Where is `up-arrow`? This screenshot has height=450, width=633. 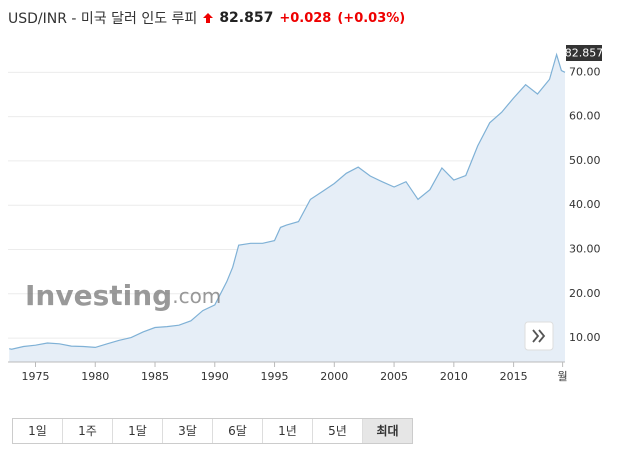
up-arrow is located at coordinates (208, 18).